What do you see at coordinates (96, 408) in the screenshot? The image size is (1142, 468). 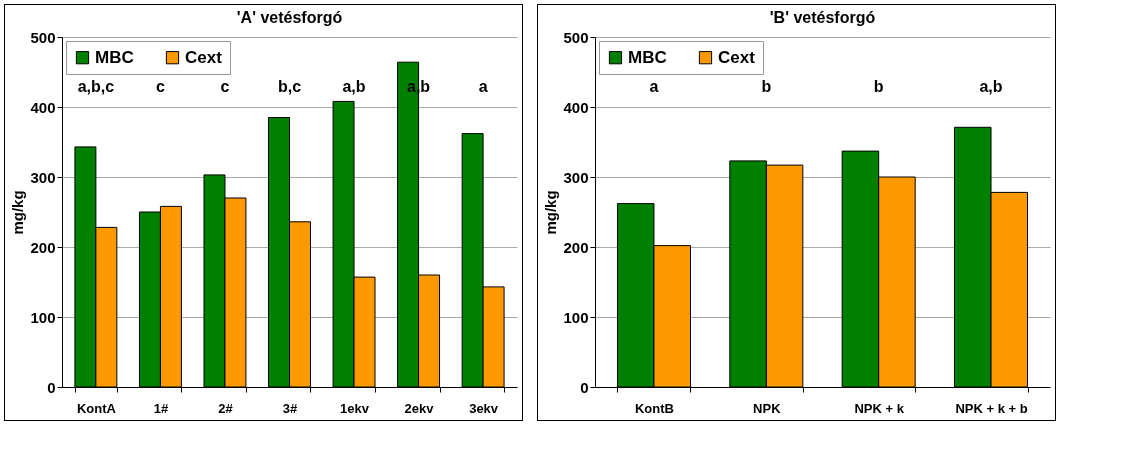 I see `x-tick-label: KontA` at bounding box center [96, 408].